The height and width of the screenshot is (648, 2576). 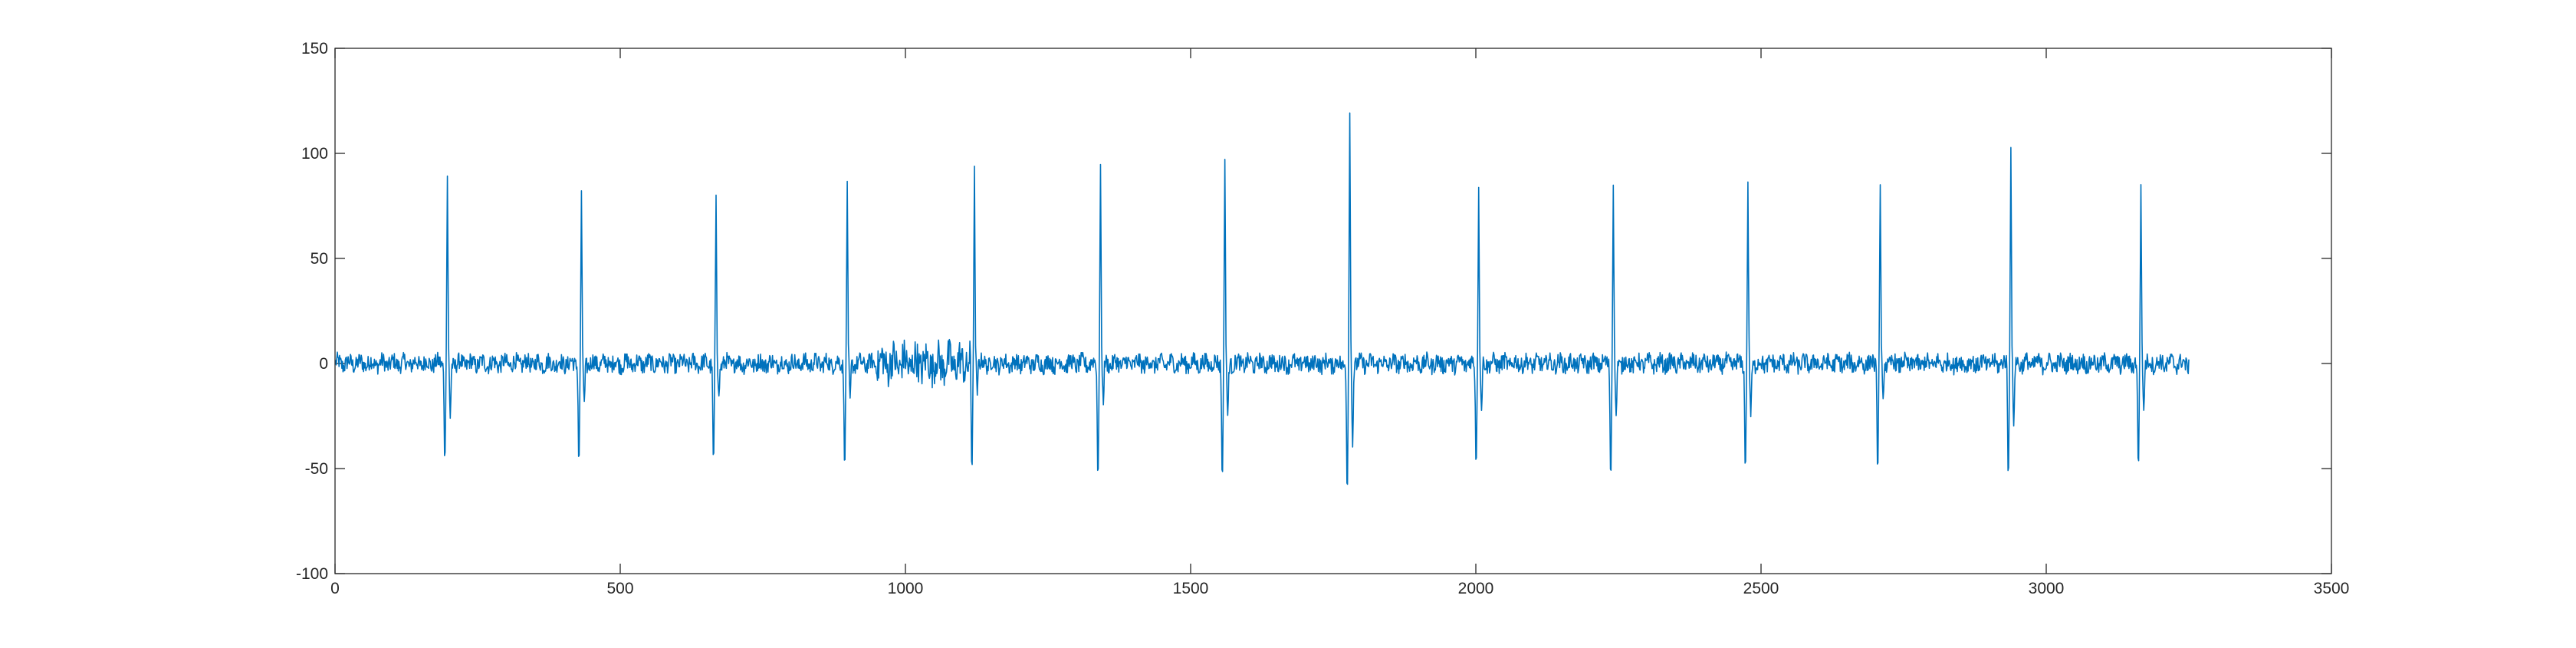 What do you see at coordinates (312, 574) in the screenshot?
I see `y-tick-label: -100` at bounding box center [312, 574].